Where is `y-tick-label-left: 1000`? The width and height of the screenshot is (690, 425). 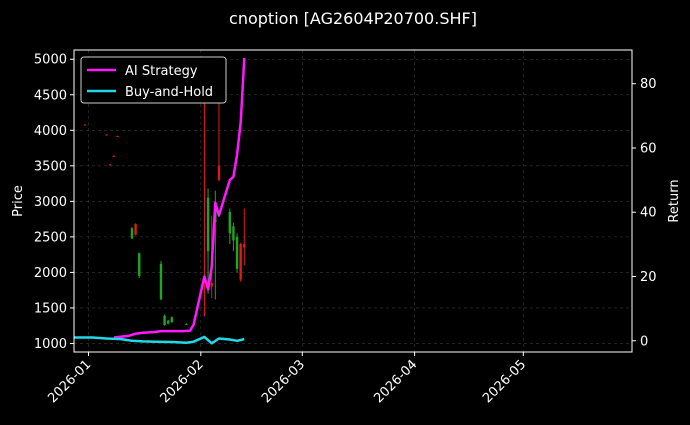
y-tick-label-left: 1000 is located at coordinates (50, 344).